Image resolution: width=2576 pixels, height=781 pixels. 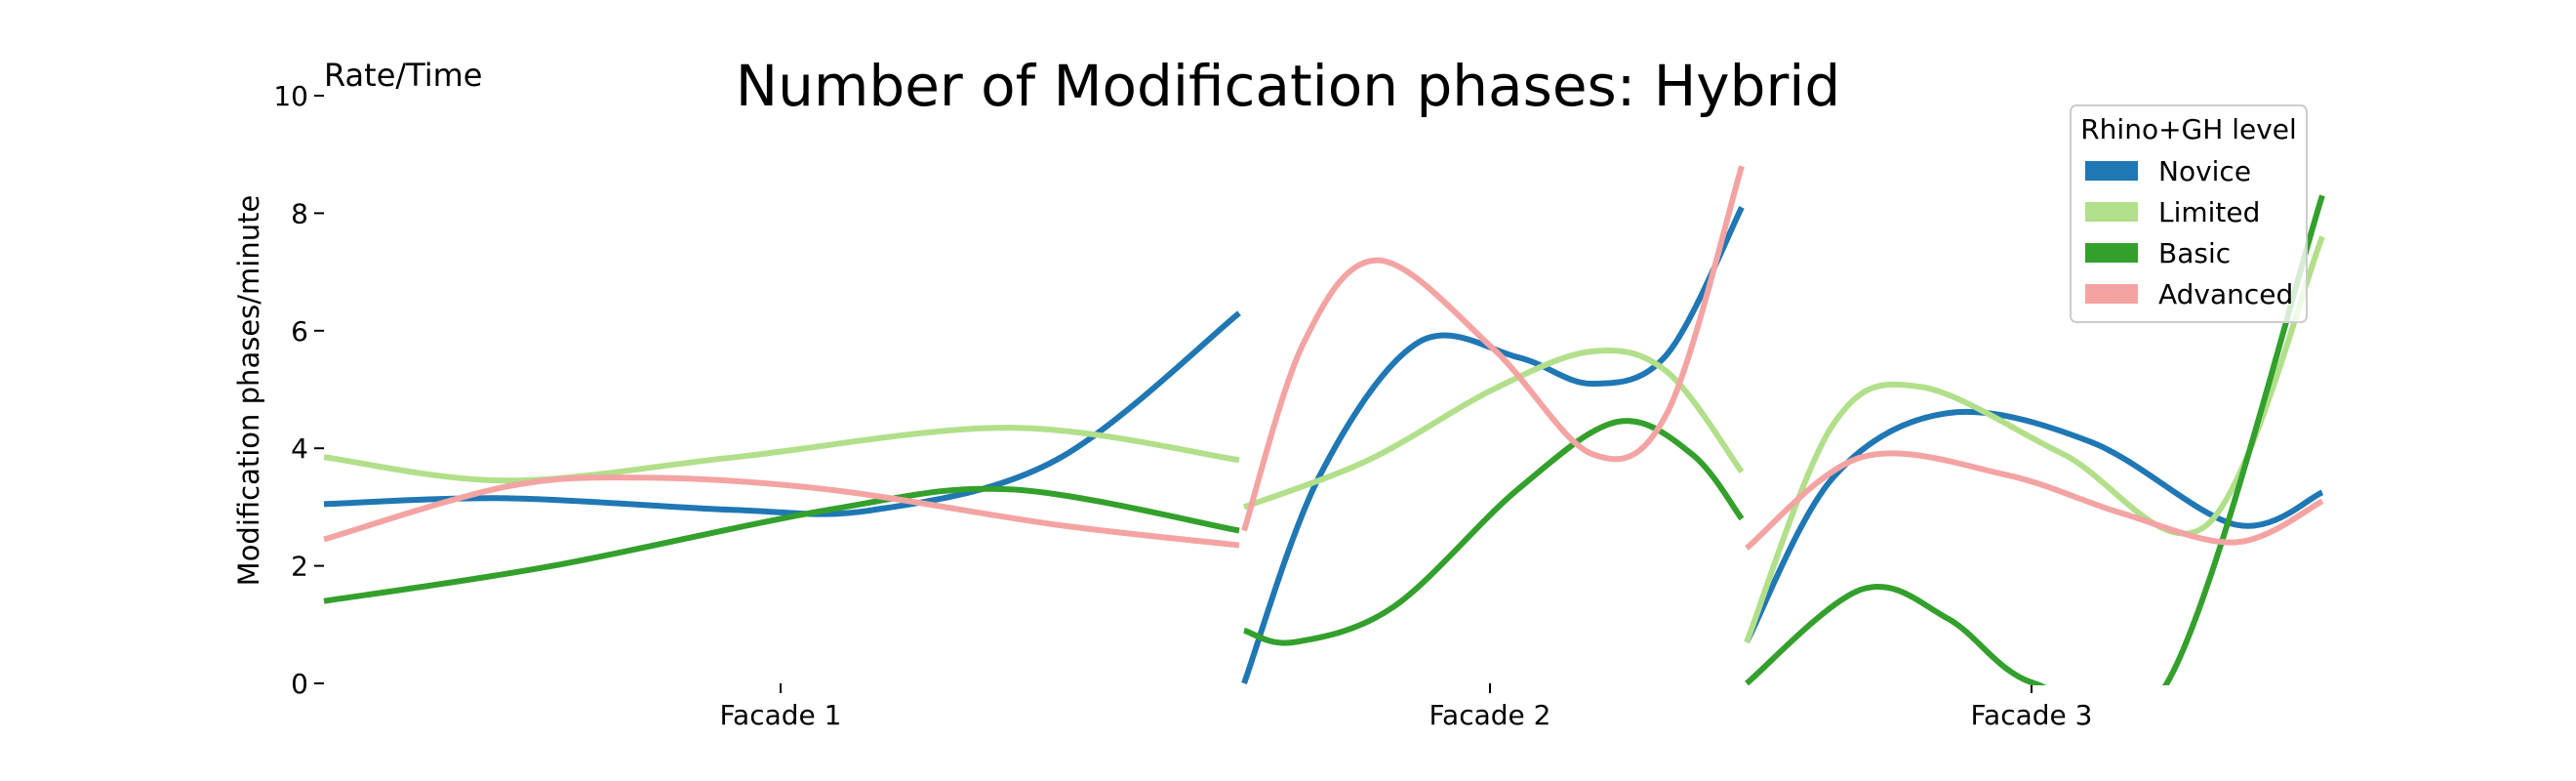 I want to click on y-tick-label: 10, so click(x=290, y=96).